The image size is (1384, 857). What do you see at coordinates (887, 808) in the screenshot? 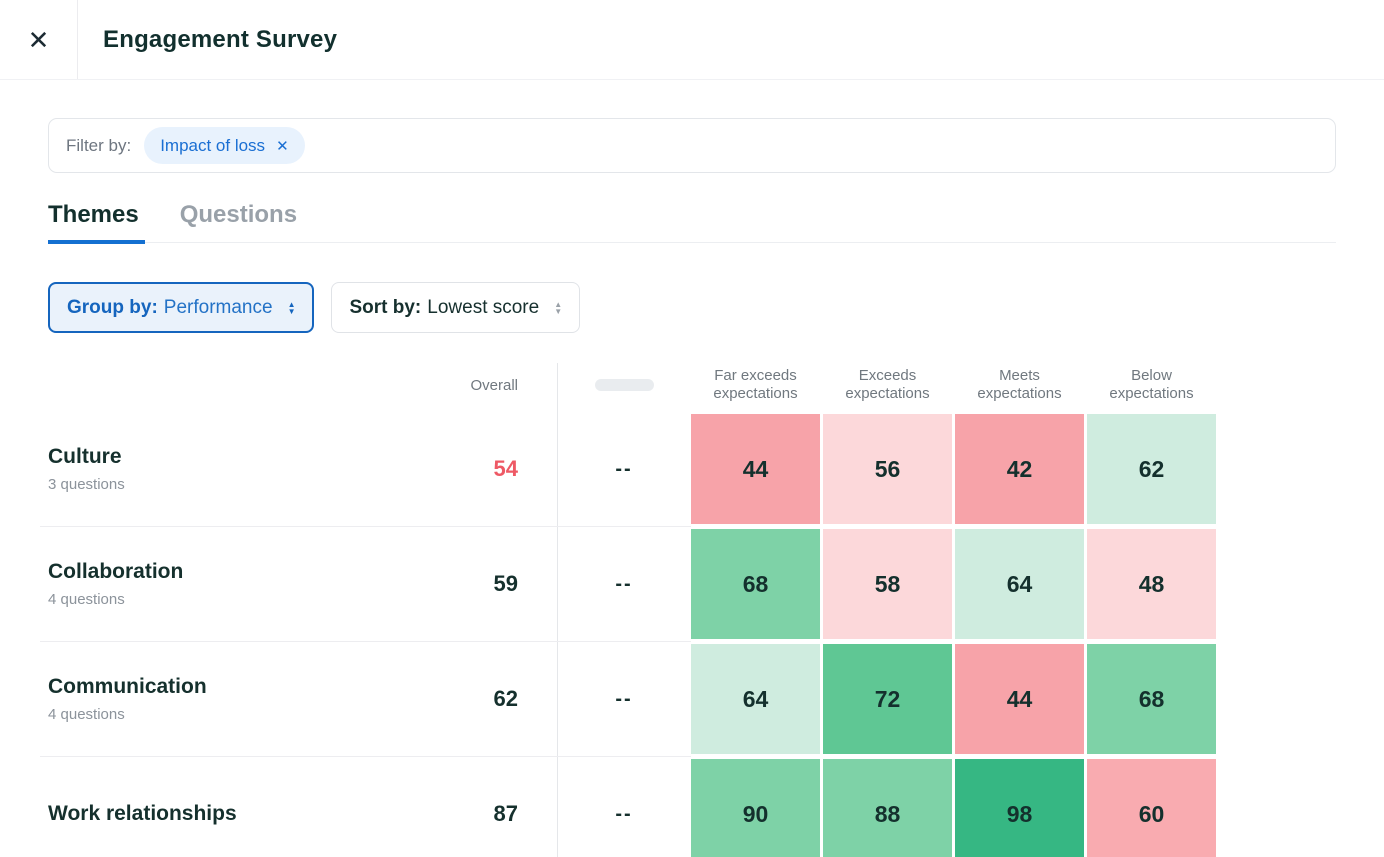
I see `heatmap-cell: 88` at bounding box center [887, 808].